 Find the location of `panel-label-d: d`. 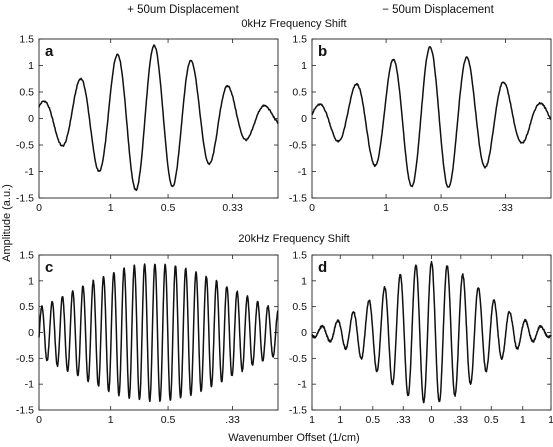

panel-label-d: d is located at coordinates (322, 267).